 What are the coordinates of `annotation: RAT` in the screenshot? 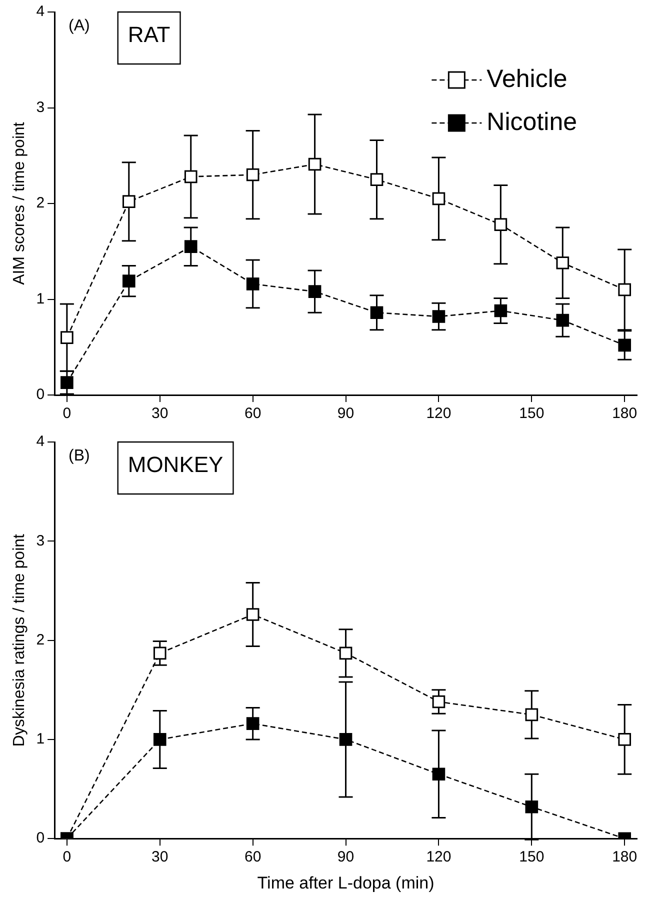 It's located at (149, 35).